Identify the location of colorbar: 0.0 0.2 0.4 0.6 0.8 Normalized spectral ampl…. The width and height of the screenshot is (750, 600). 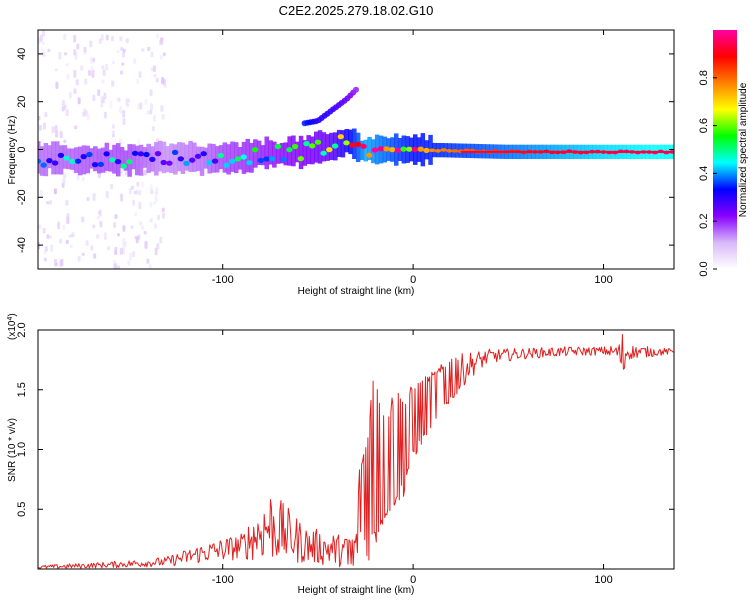
(723, 153).